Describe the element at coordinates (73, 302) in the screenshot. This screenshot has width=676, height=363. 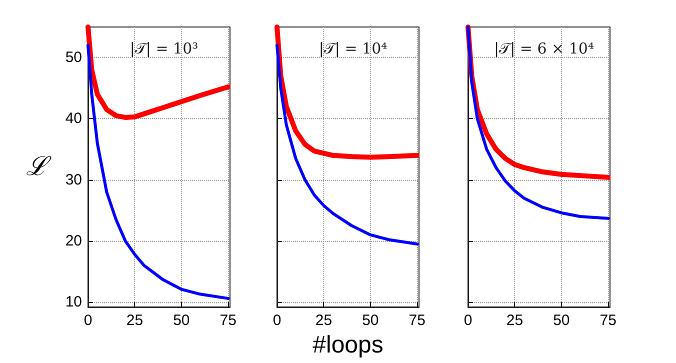
I see `y-tick-label: 10` at that location.